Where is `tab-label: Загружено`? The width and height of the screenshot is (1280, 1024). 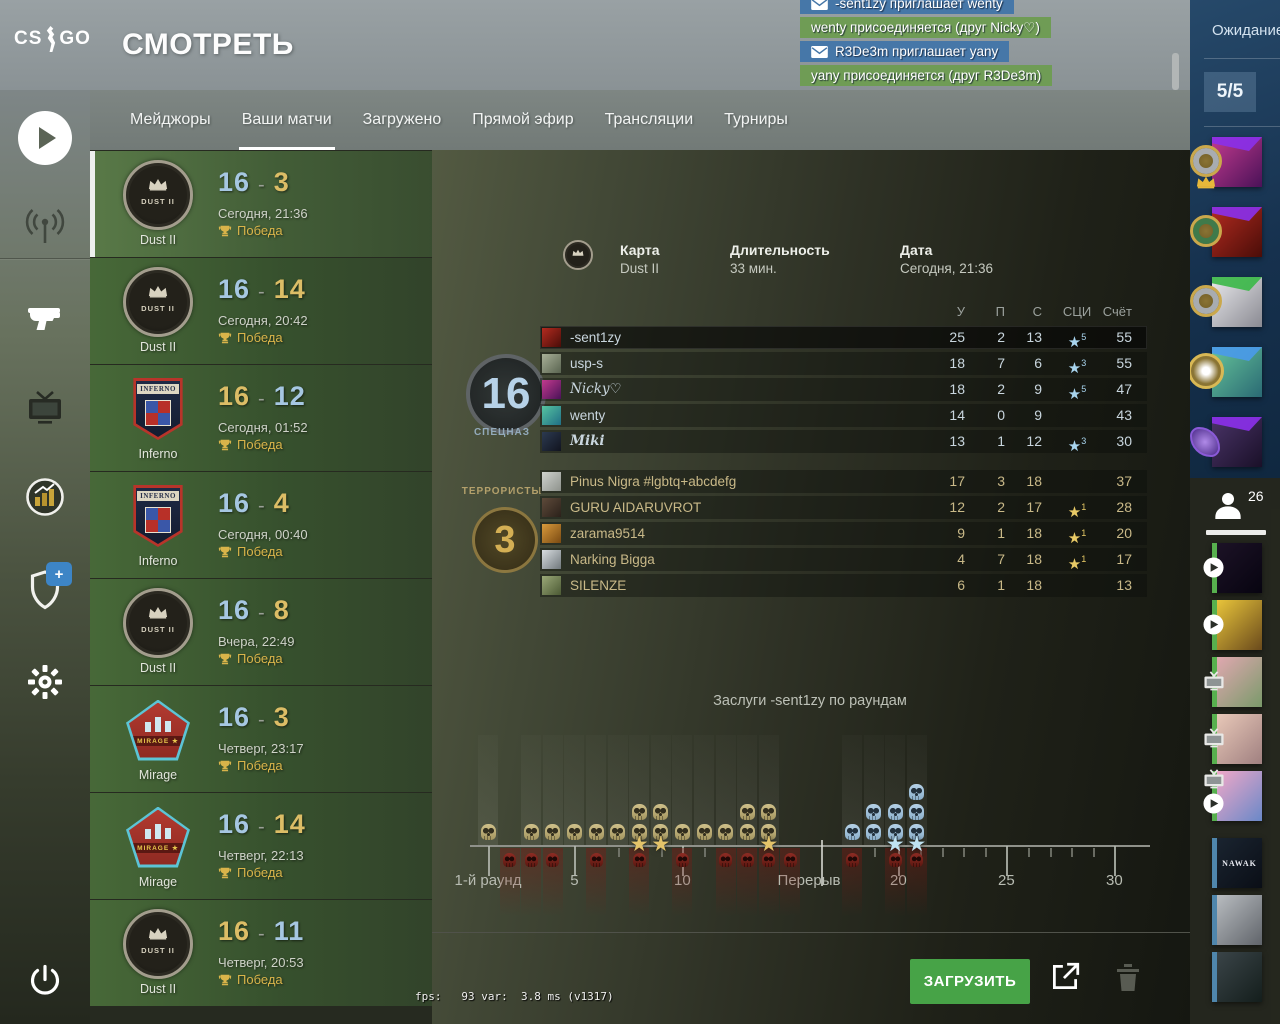
tab-label: Загружено is located at coordinates (402, 119).